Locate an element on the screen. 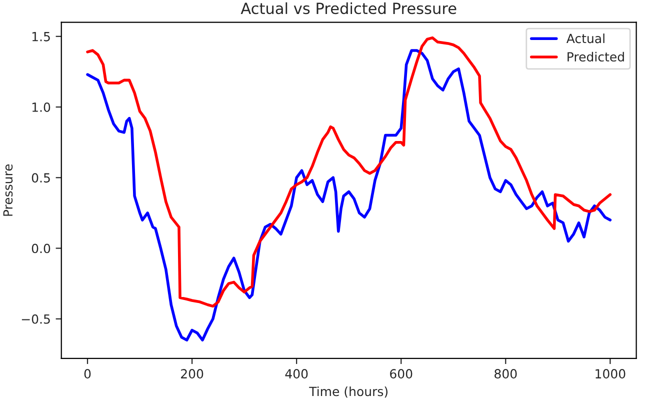  x-tick-label: 0 is located at coordinates (87, 374).